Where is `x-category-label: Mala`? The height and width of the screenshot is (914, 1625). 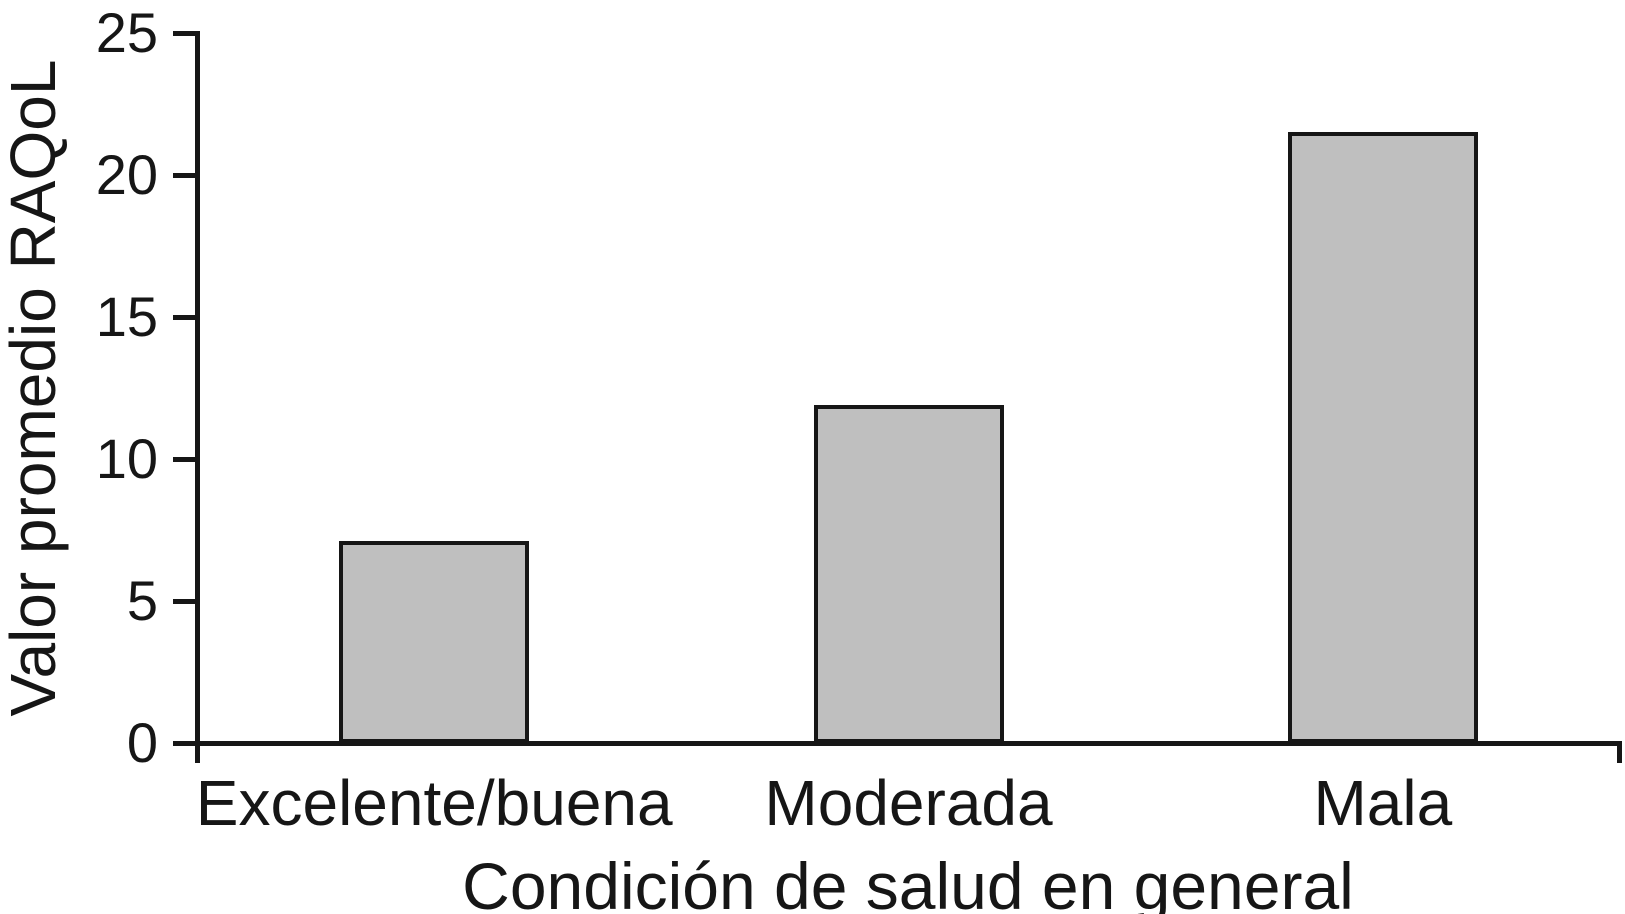
x-category-label: Mala is located at coordinates (1383, 803).